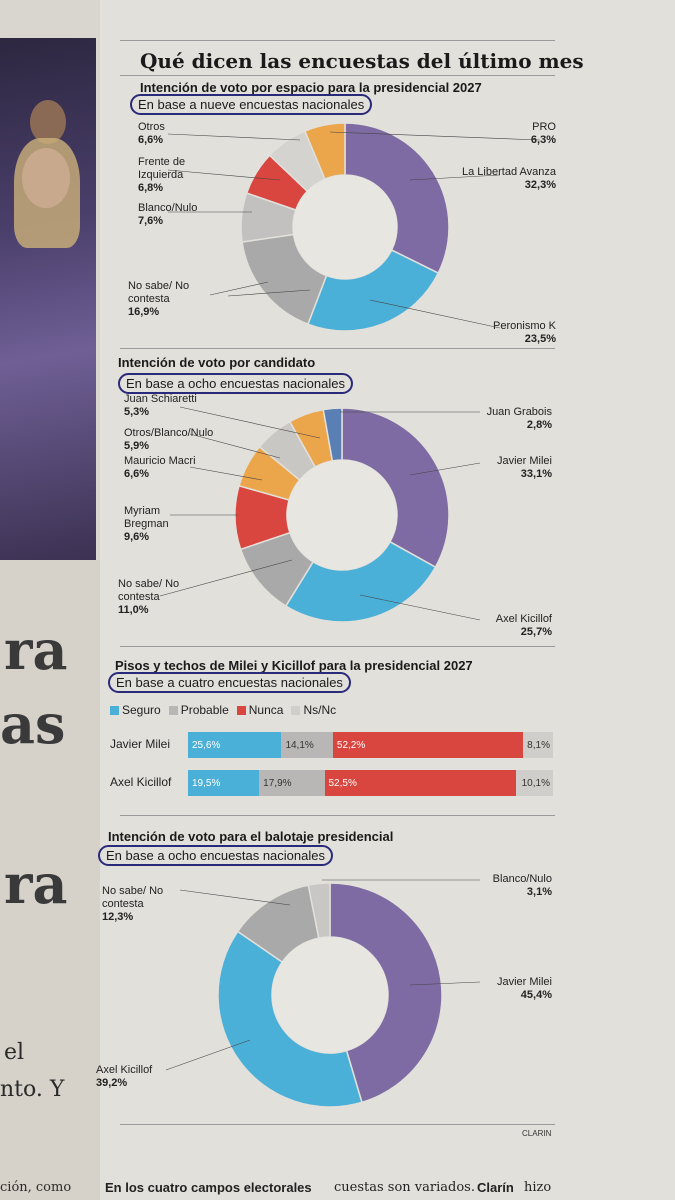  I want to click on chart3-legend: Seguro Probable Nunca Ns/Nc, so click(223, 710).